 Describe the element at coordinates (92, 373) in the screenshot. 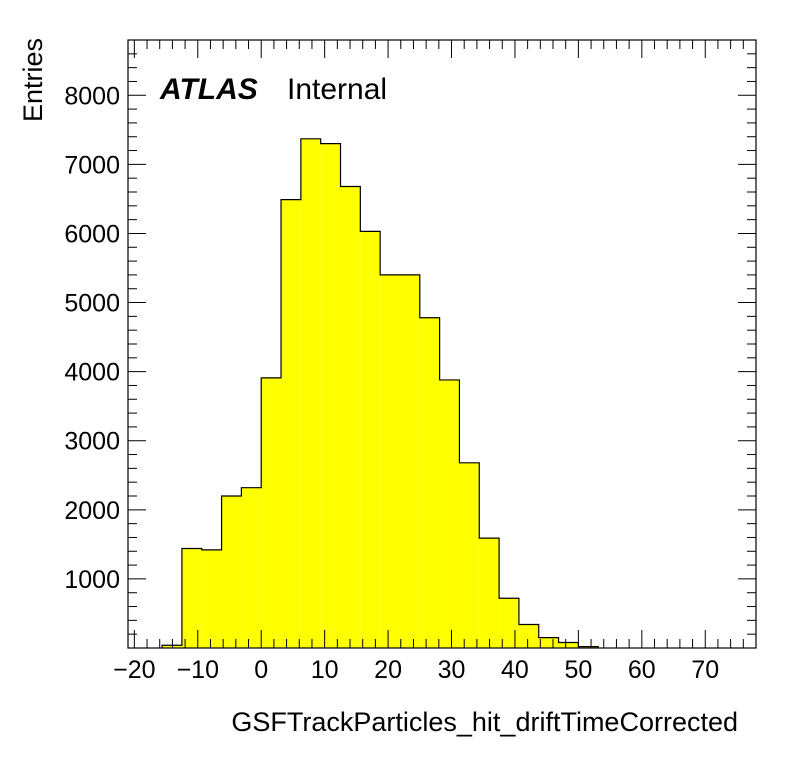

I see `y-tick-label: 4000` at that location.